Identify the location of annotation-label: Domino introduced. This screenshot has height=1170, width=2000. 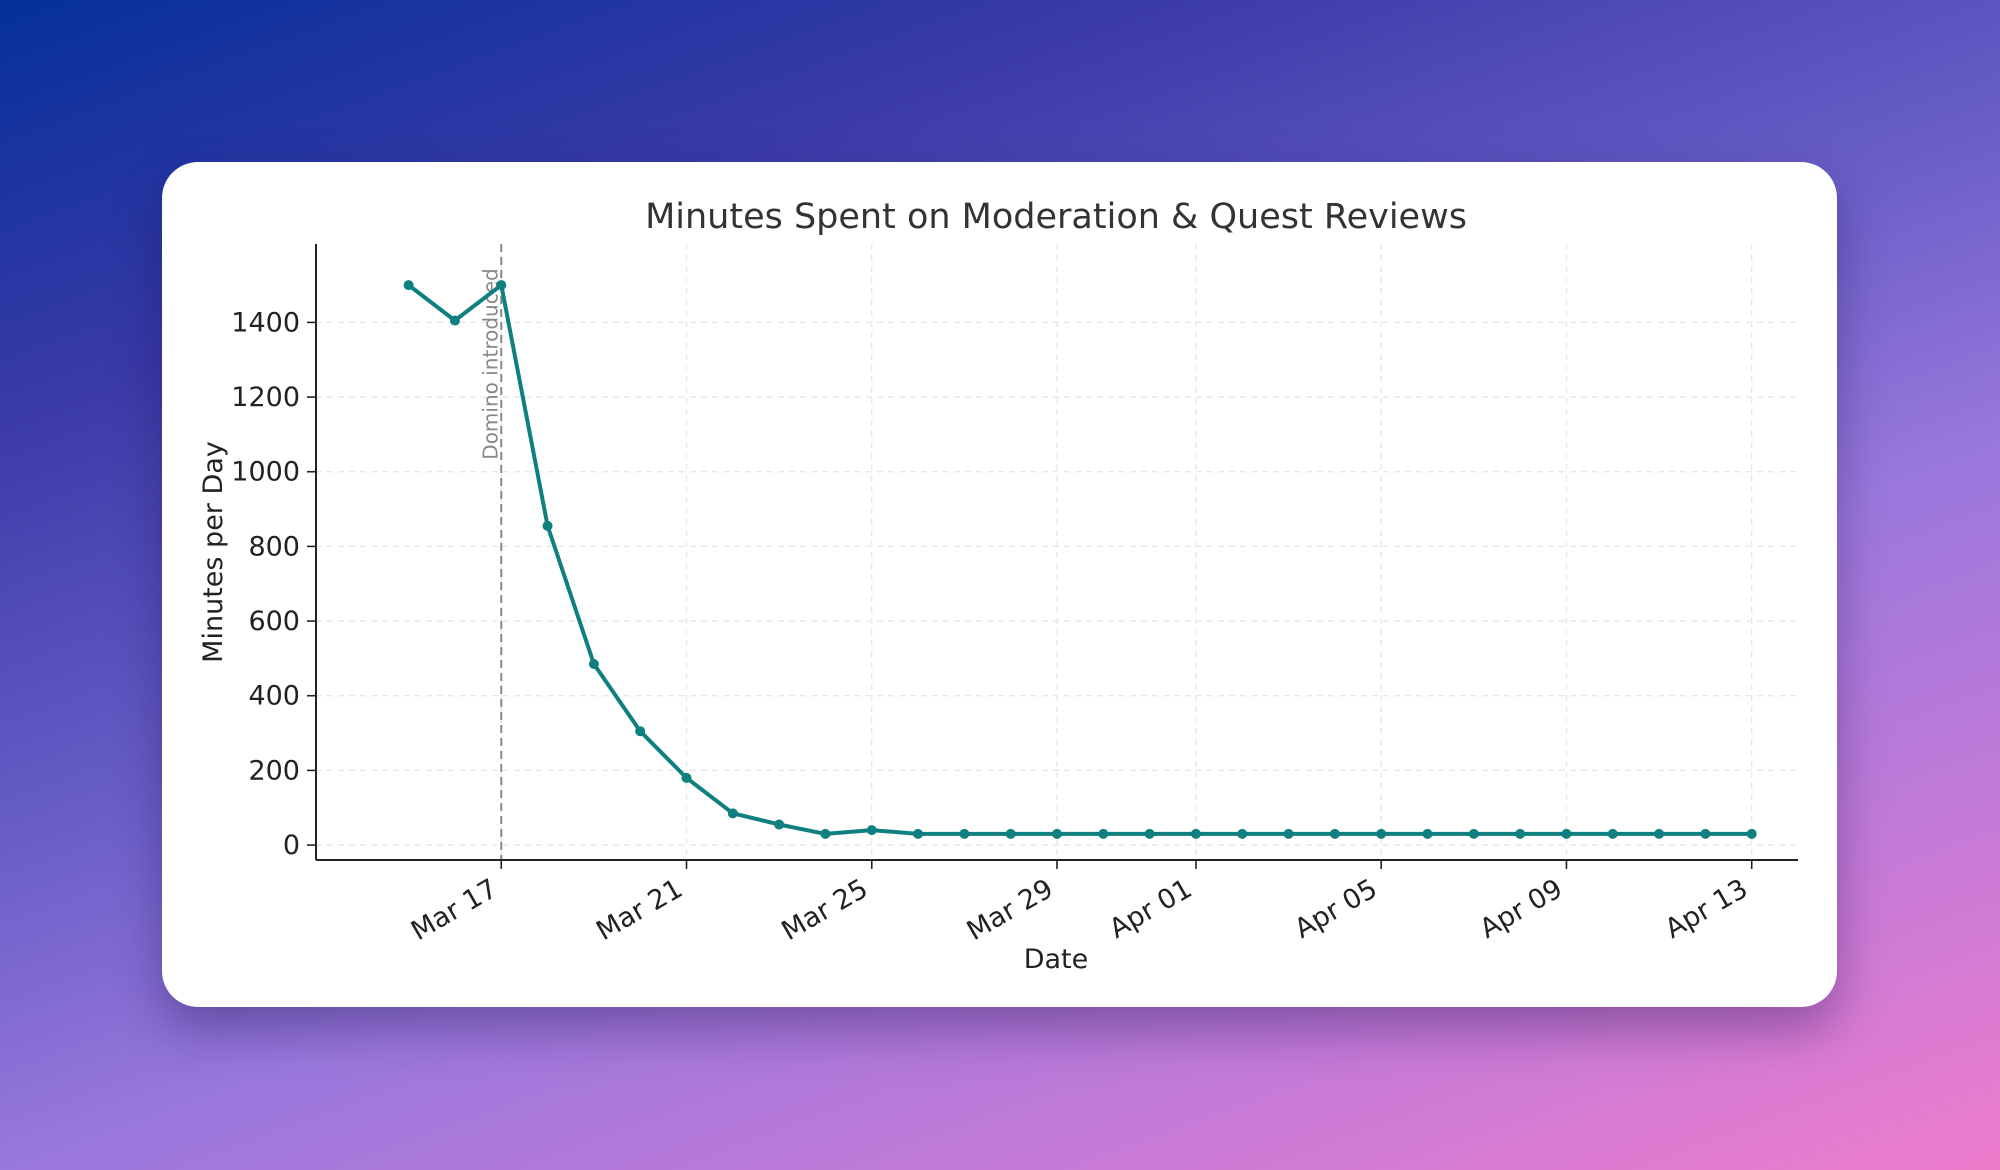
(490, 363).